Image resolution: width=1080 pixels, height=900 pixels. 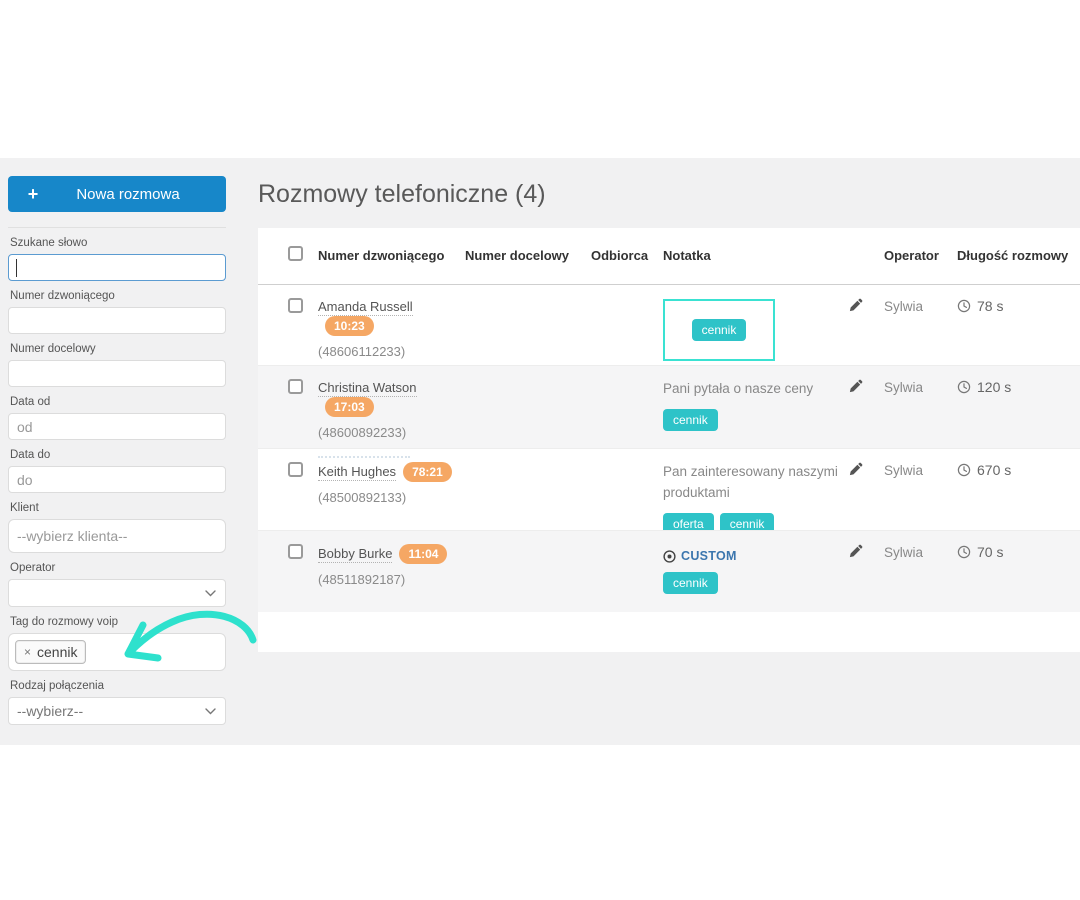 What do you see at coordinates (72, 536) in the screenshot?
I see `client-placeholder: --wybierz klienta--` at bounding box center [72, 536].